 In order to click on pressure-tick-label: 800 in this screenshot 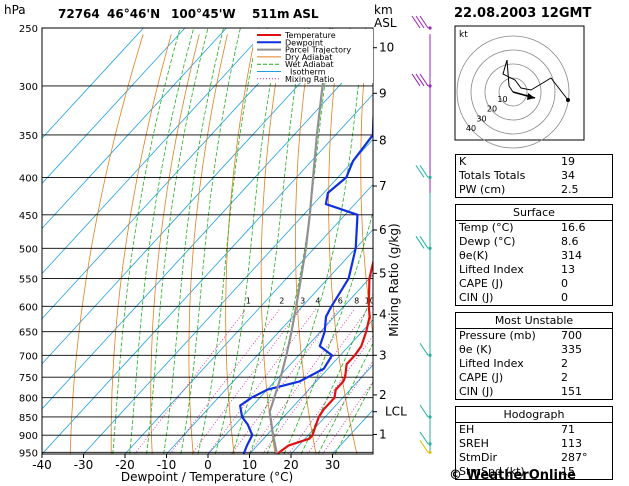, I will do `click(28, 399)`.